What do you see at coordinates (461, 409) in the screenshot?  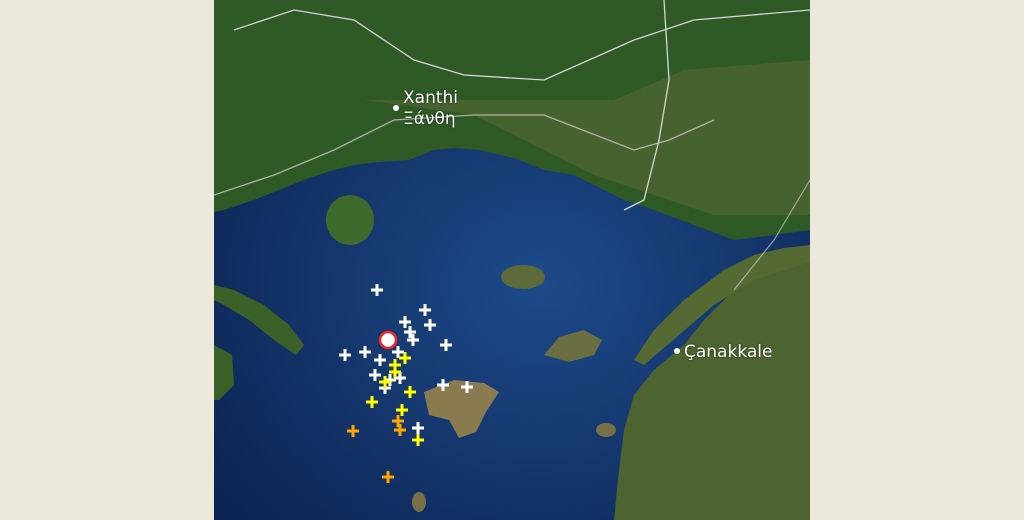 I see `island-lemnos` at bounding box center [461, 409].